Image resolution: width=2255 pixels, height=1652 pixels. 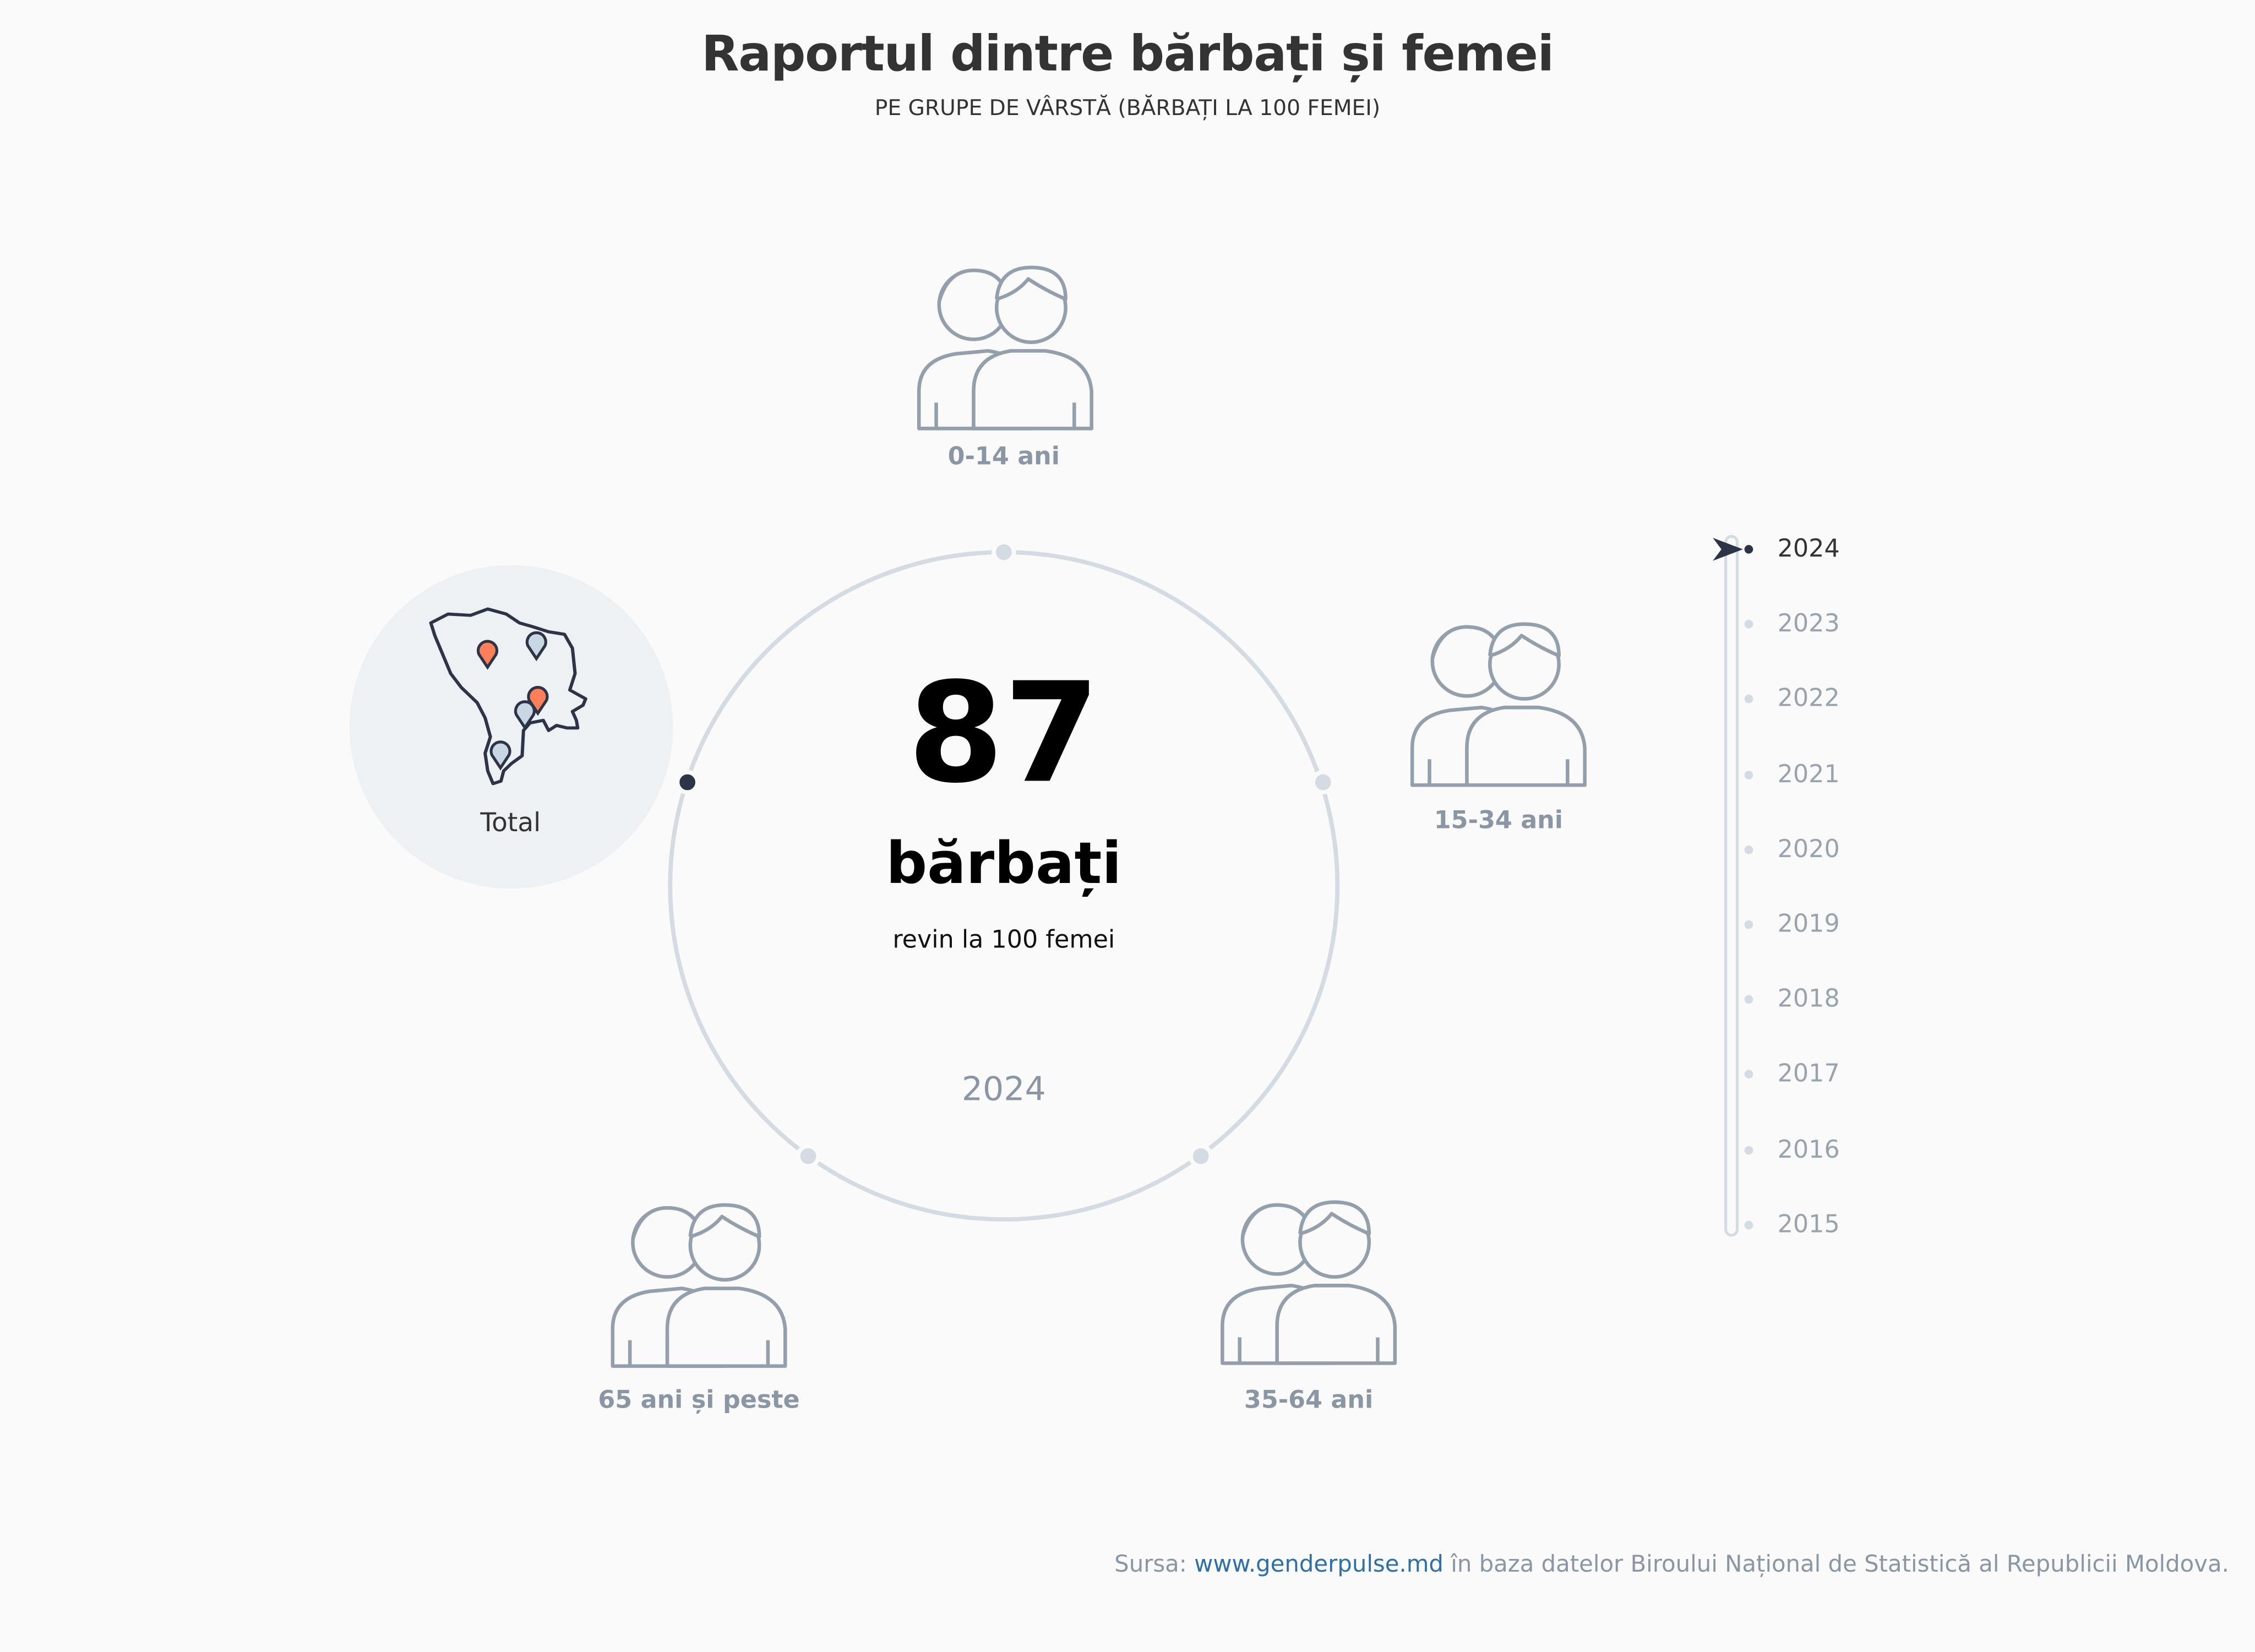 What do you see at coordinates (510, 823) in the screenshot?
I see `group-total-label: Total` at bounding box center [510, 823].